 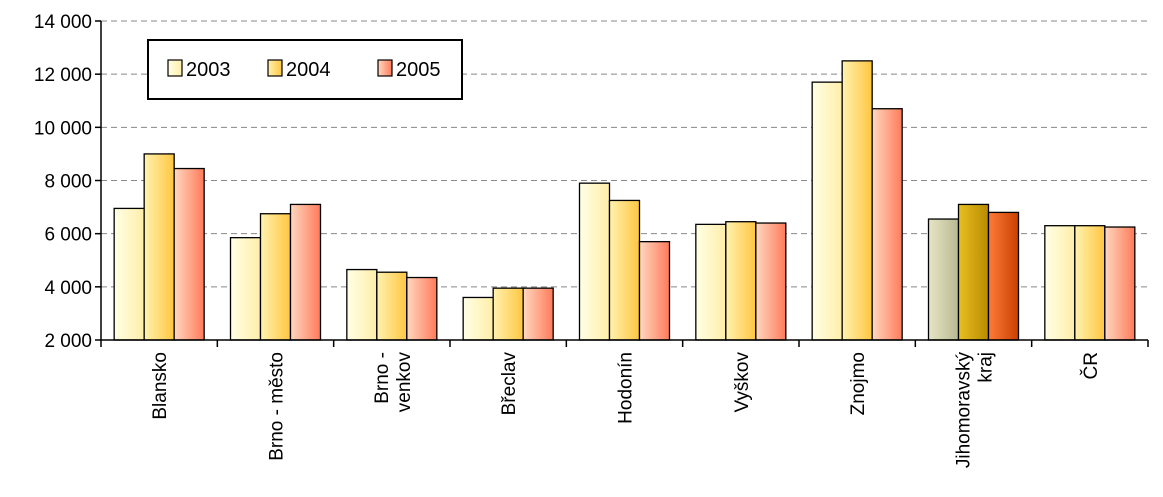 I want to click on y-tick-label: 6 000, so click(x=68, y=235).